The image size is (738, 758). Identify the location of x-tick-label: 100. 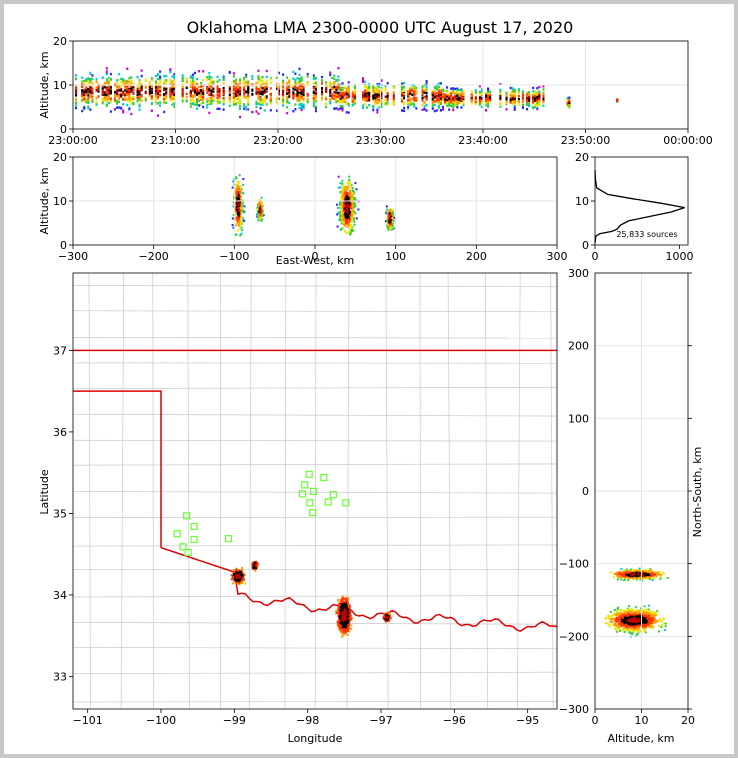
(395, 256).